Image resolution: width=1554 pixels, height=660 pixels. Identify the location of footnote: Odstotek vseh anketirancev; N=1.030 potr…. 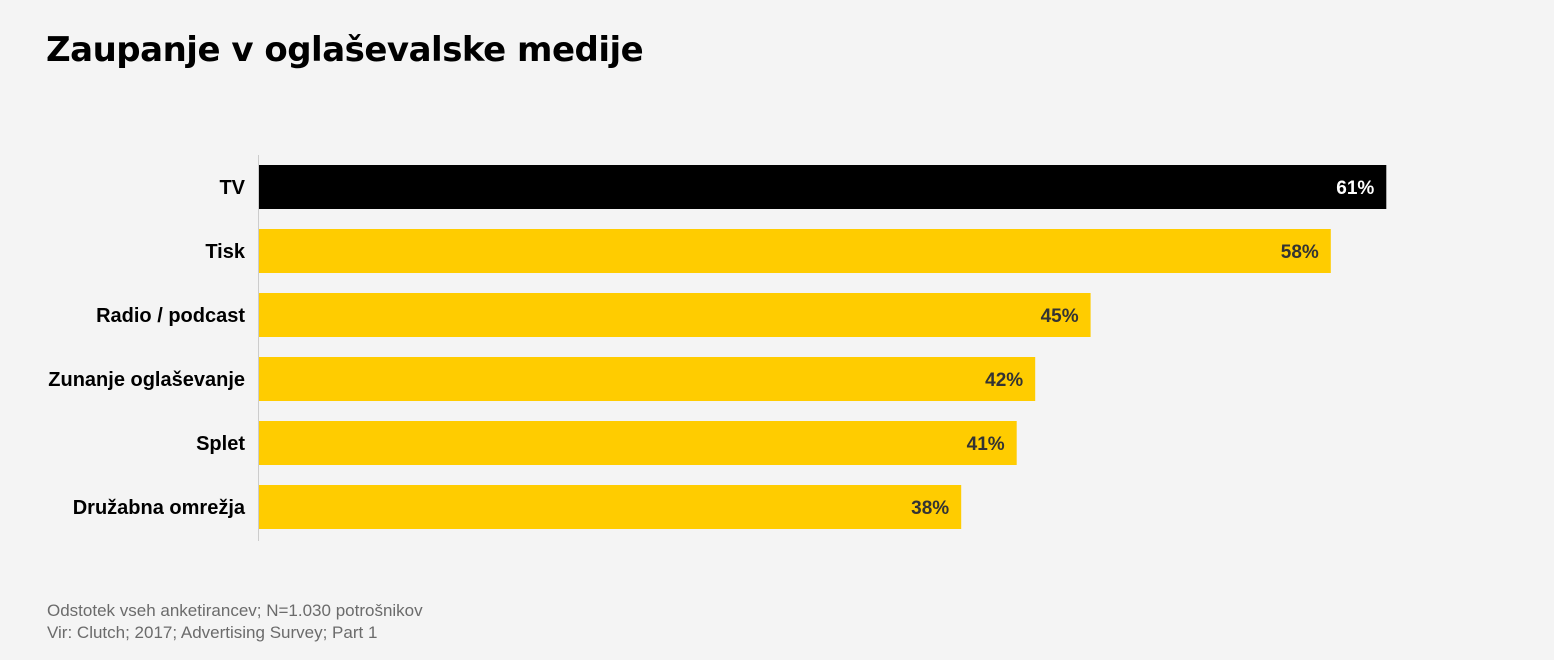
(235, 622).